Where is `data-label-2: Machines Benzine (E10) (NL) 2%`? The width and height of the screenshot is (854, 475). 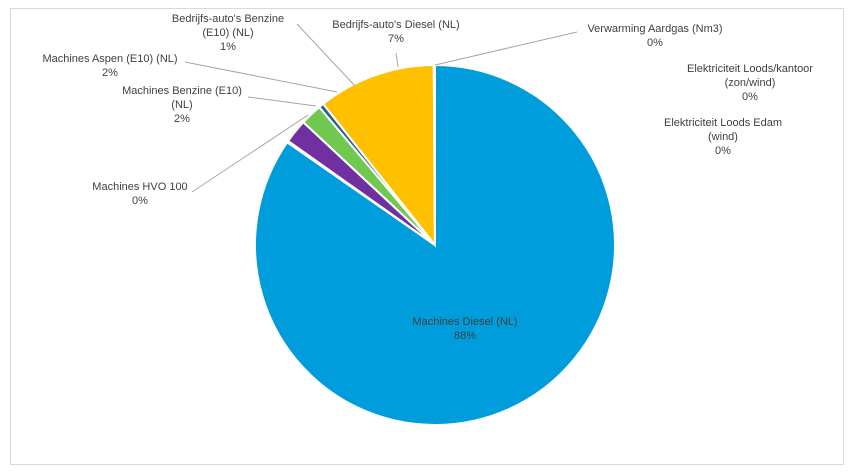 data-label-2: Machines Benzine (E10) (NL) 2% is located at coordinates (182, 105).